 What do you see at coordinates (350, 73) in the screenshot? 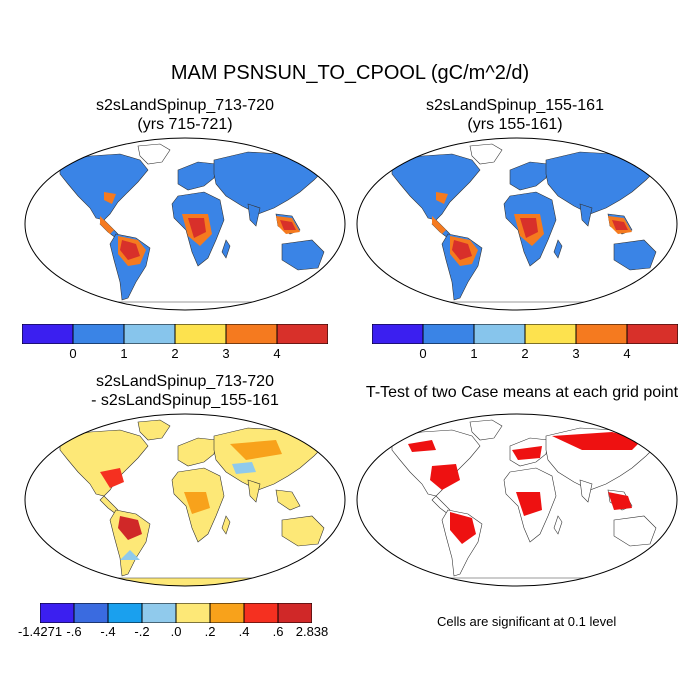
I see `figure-title: MAM PSNSUN_TO_CPOOL (gC/m^2/d)` at bounding box center [350, 73].